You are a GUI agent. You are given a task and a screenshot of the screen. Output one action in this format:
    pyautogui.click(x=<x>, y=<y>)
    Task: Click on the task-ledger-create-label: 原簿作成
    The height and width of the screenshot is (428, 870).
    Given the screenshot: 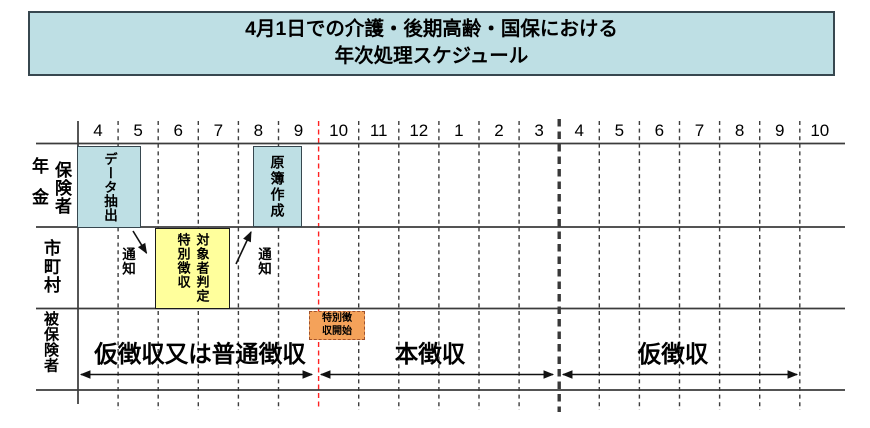 What is the action you would take?
    pyautogui.click(x=277, y=186)
    